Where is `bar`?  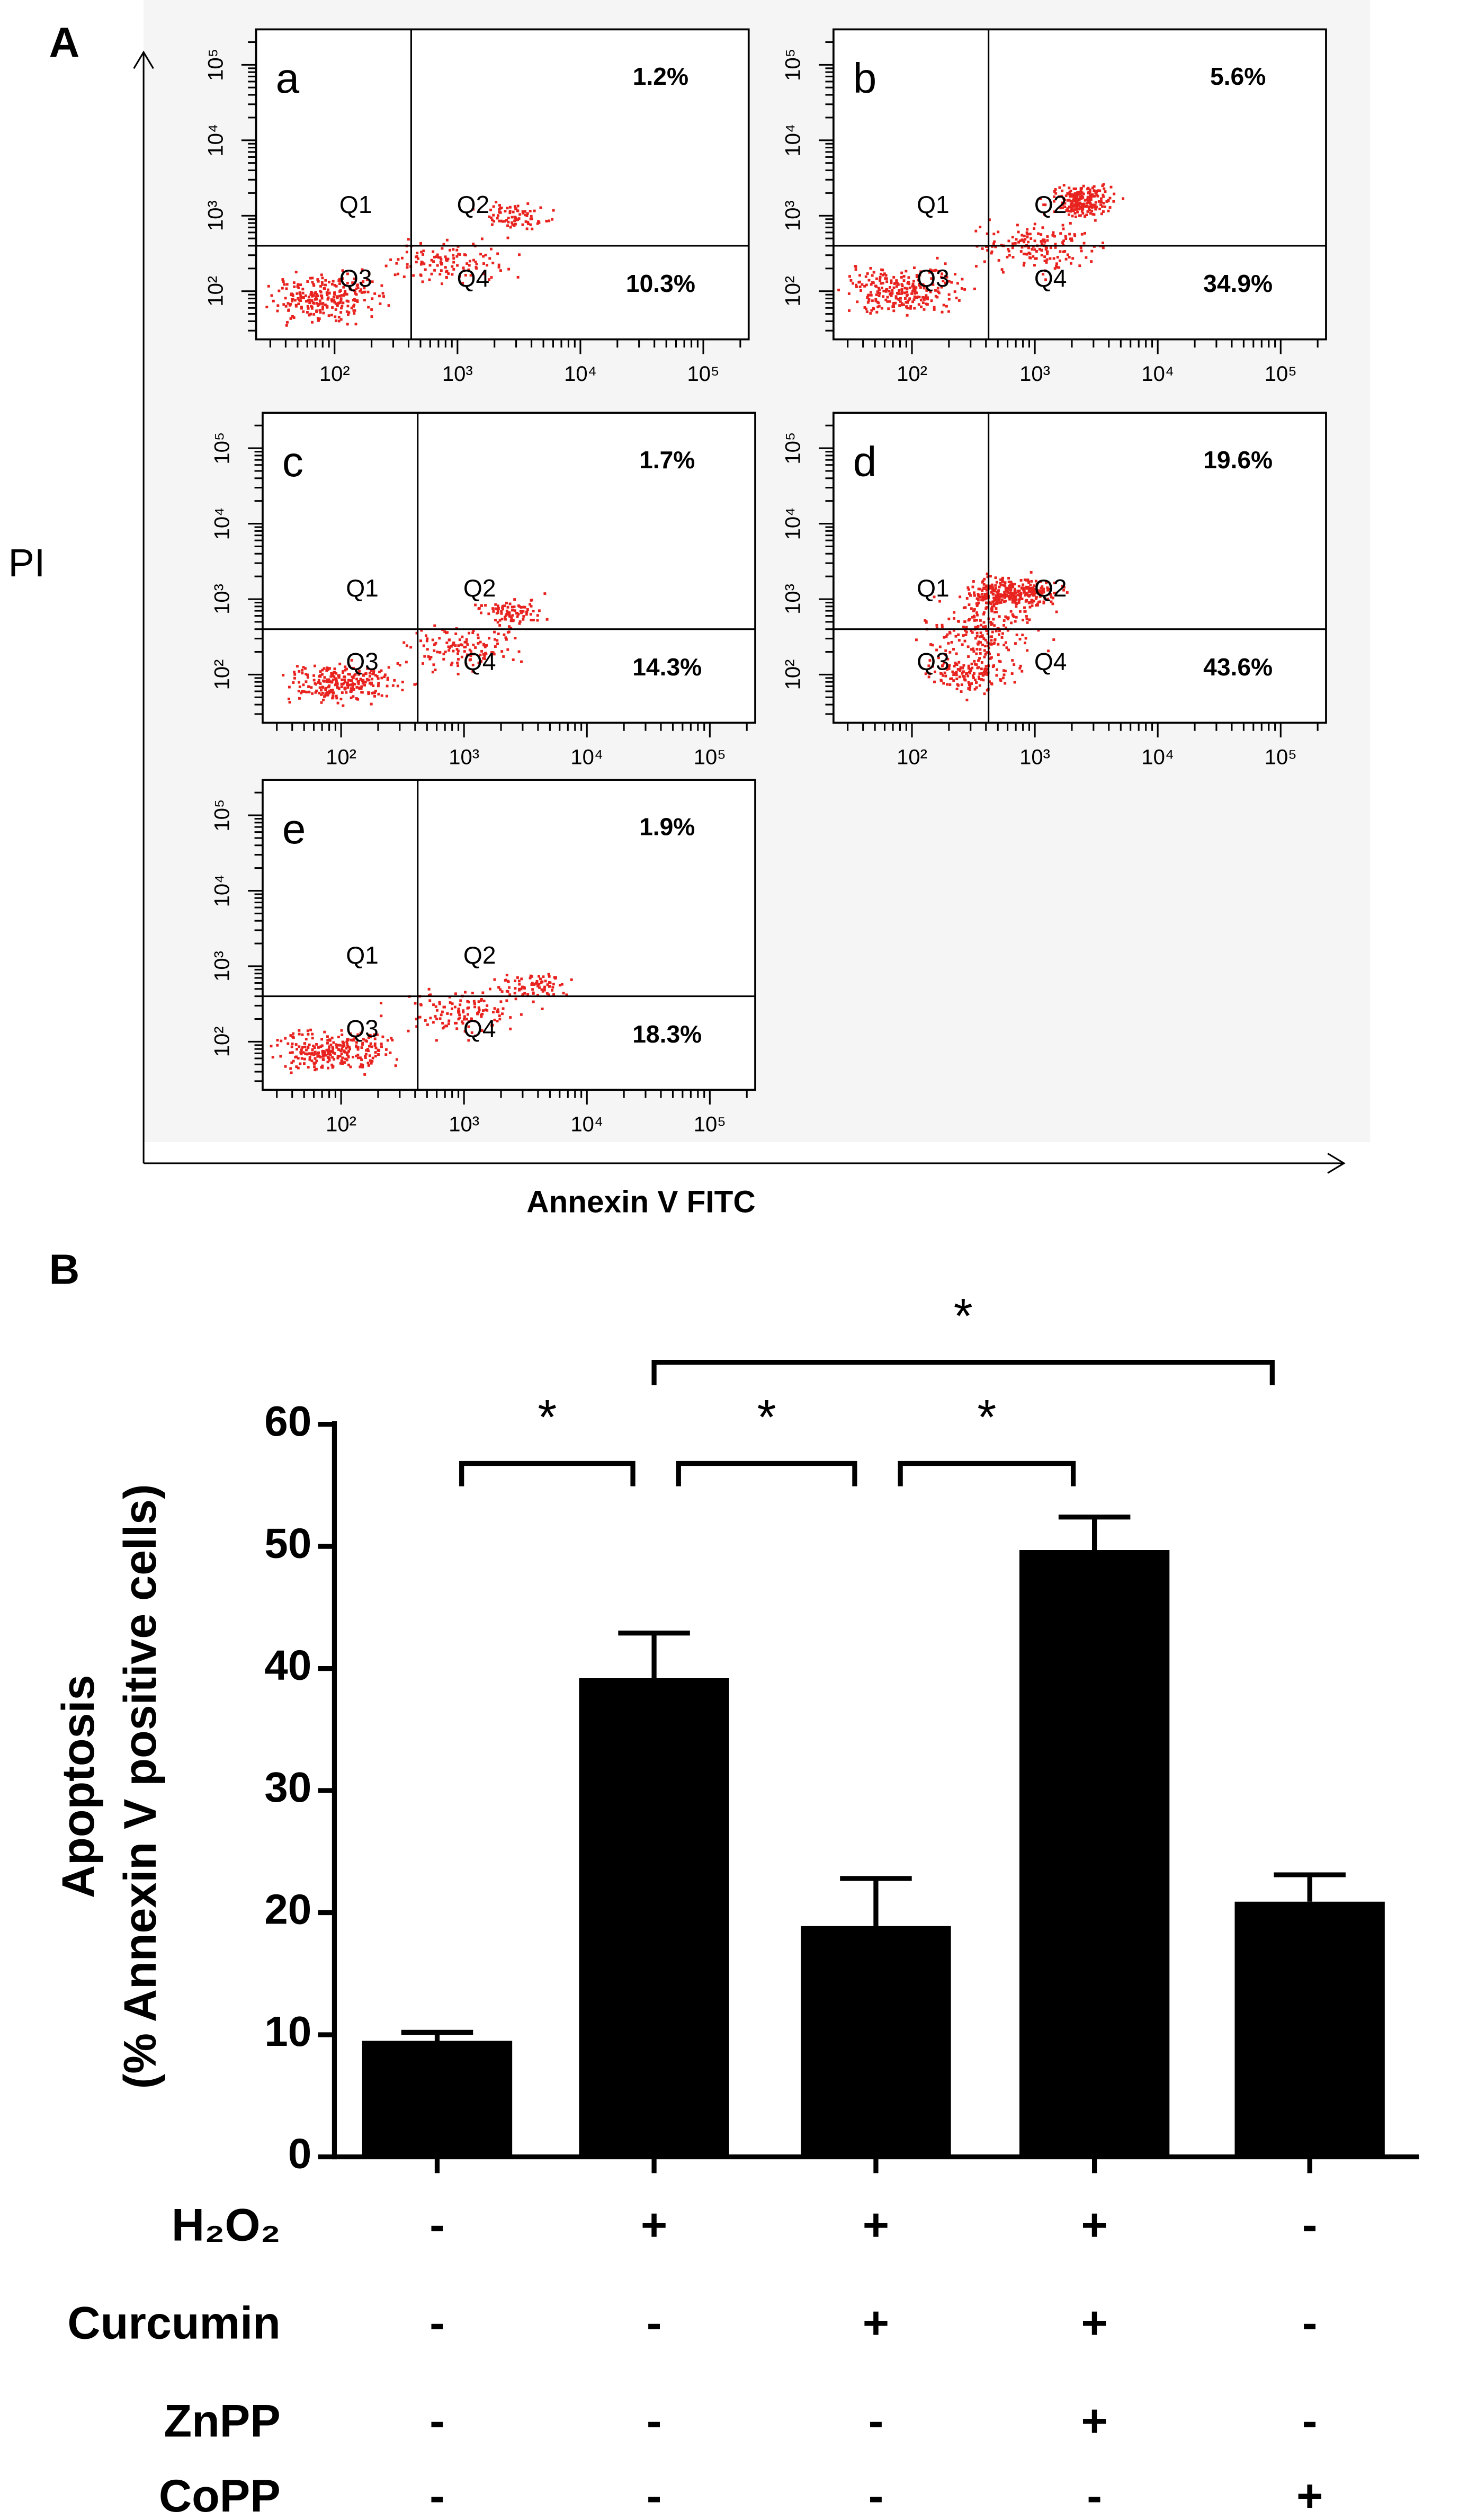
bar is located at coordinates (1095, 1853).